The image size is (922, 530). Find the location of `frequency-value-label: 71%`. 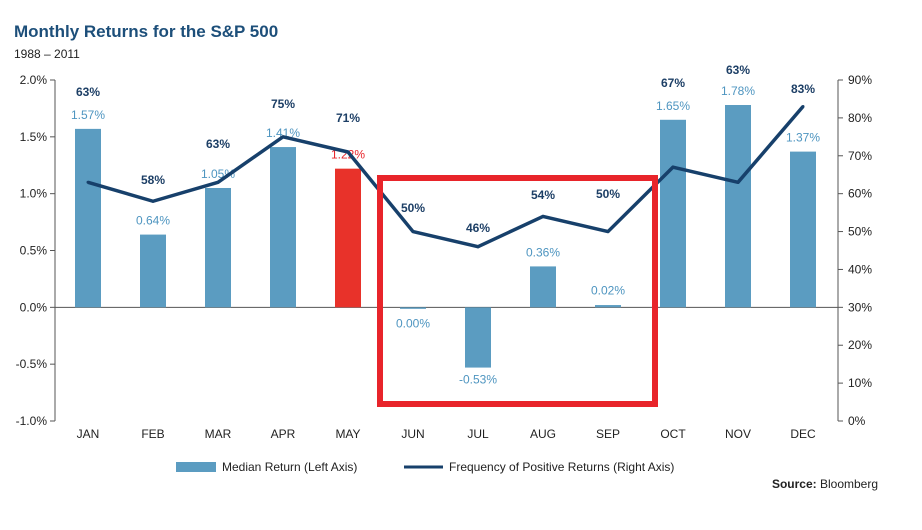

frequency-value-label: 71% is located at coordinates (348, 118).